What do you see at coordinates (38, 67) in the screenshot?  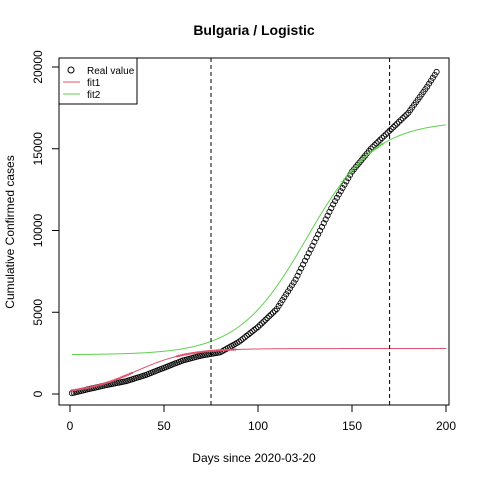 I see `y-tick-label: 20000` at bounding box center [38, 67].